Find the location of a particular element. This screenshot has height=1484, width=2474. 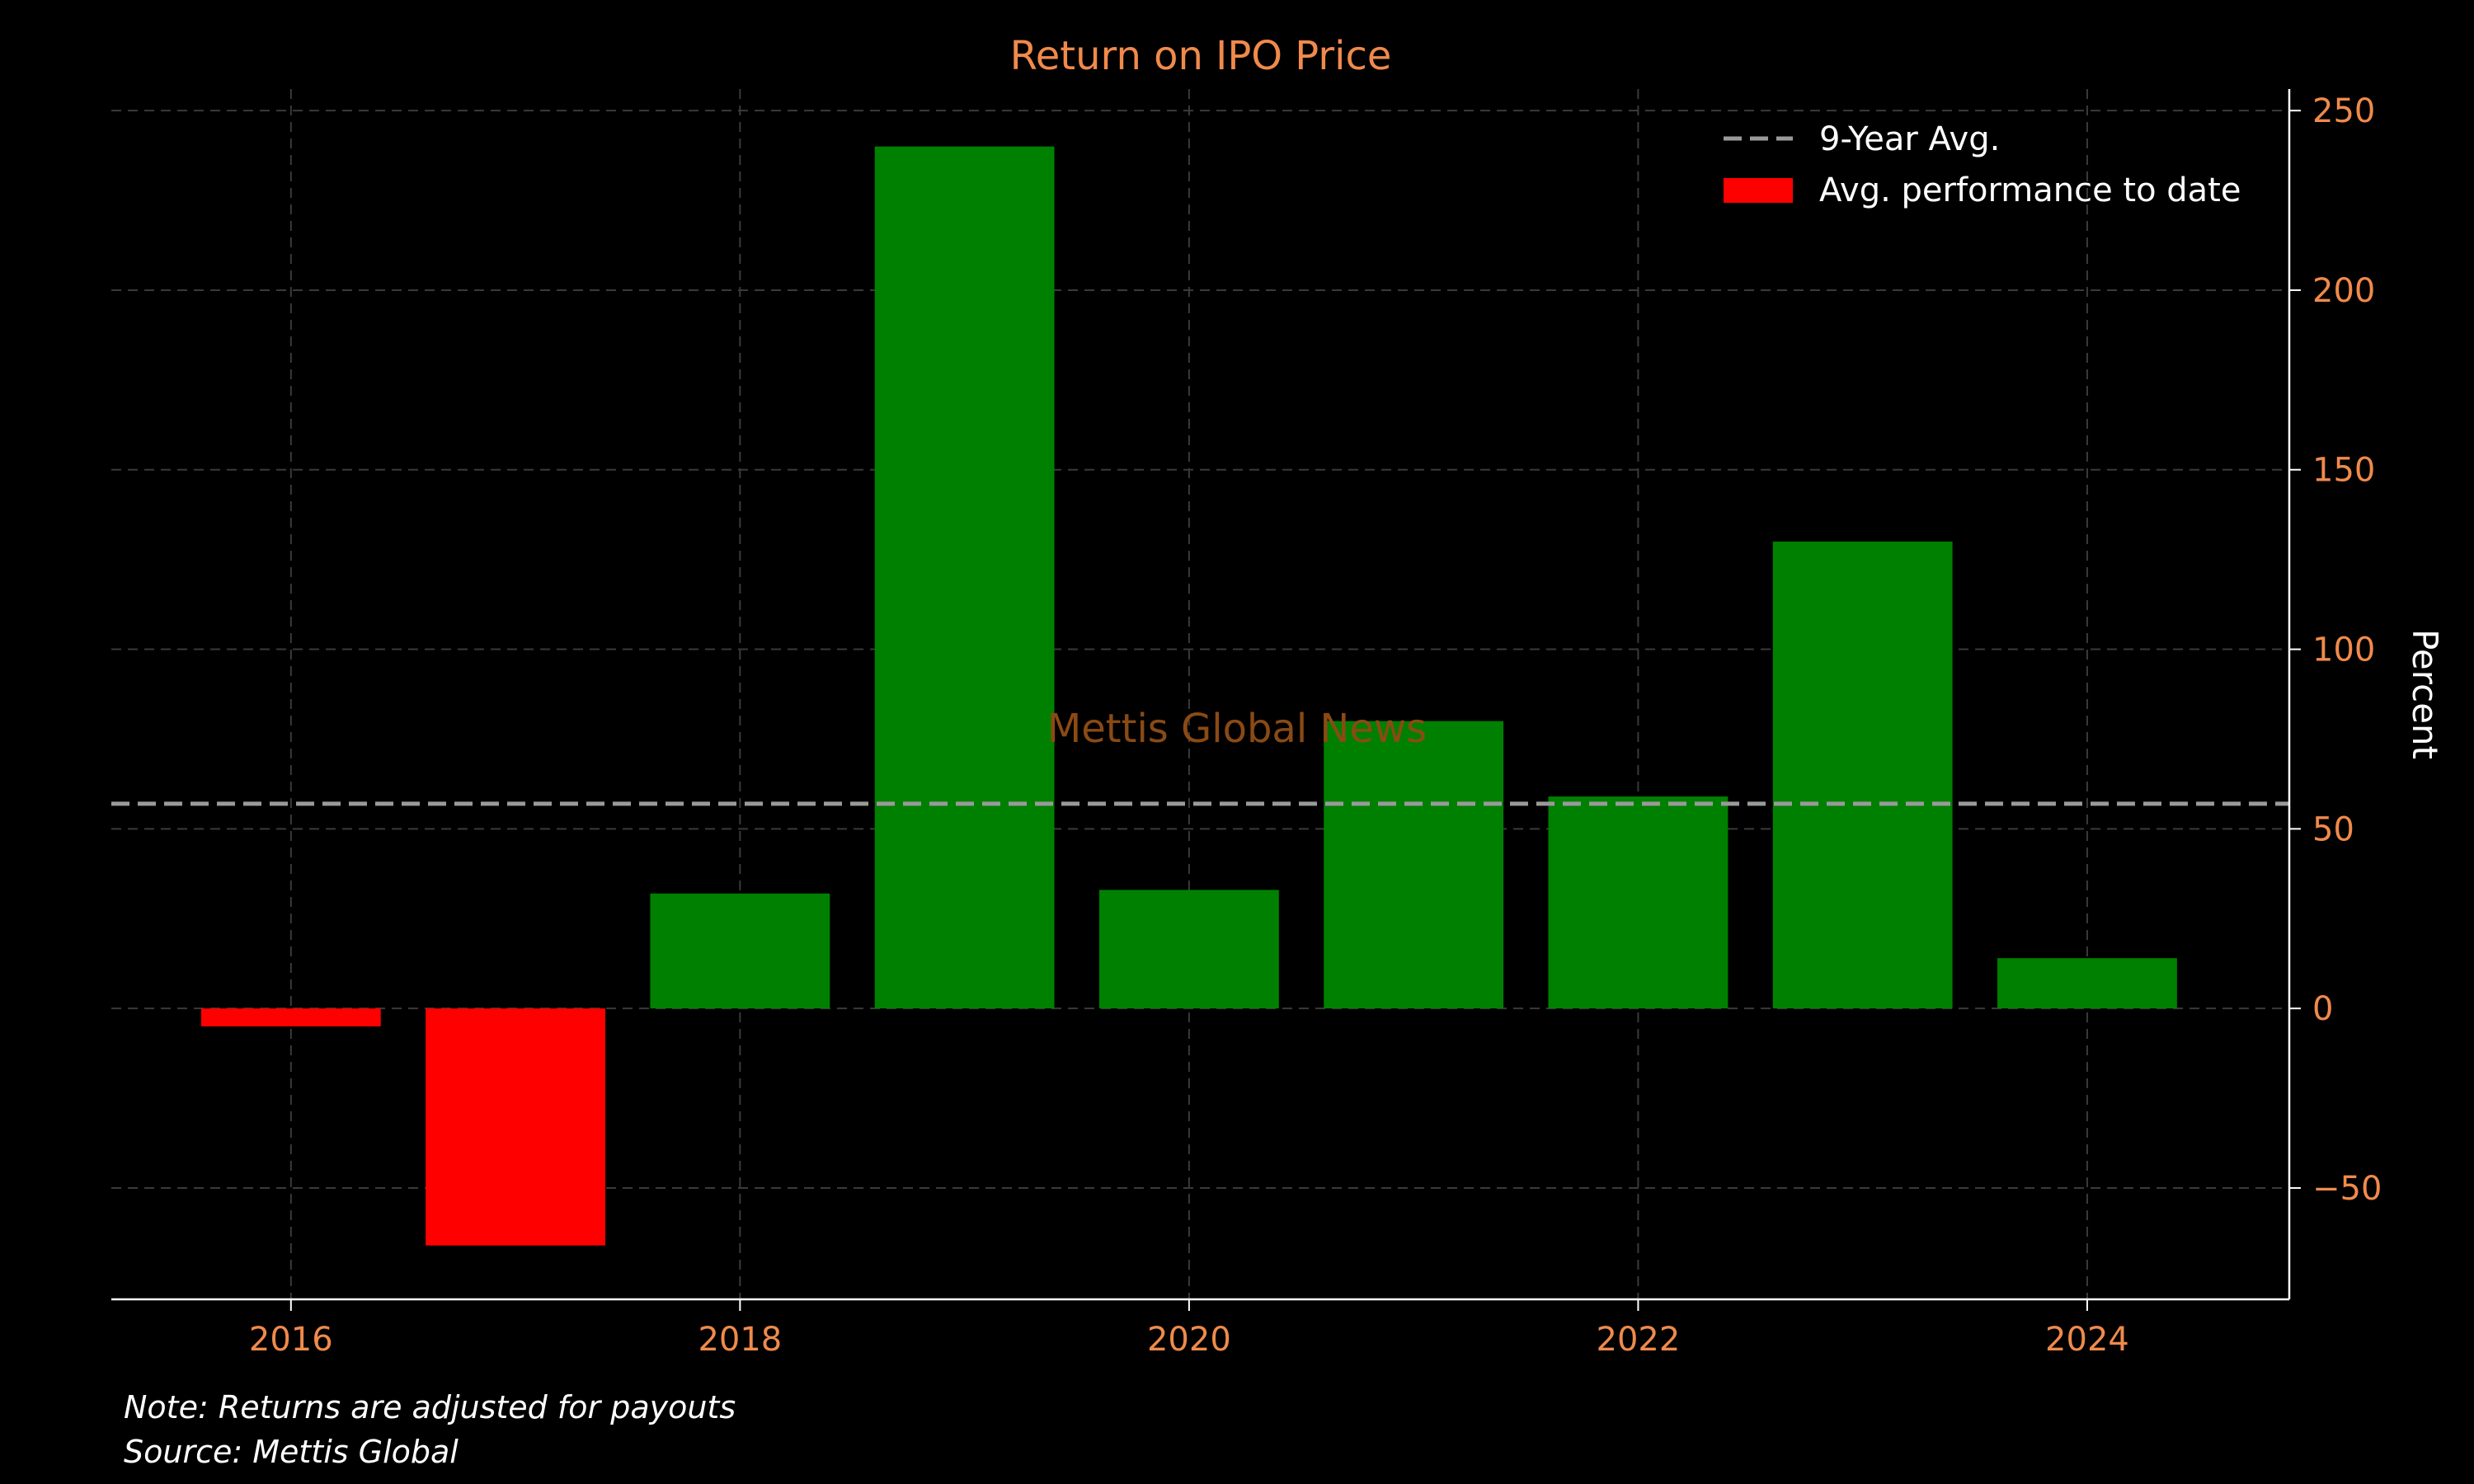

y-tick-label: 50 is located at coordinates (2333, 829).